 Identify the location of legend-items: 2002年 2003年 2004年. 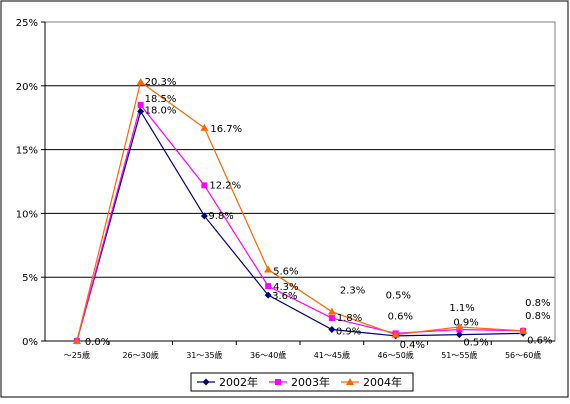
(299, 382).